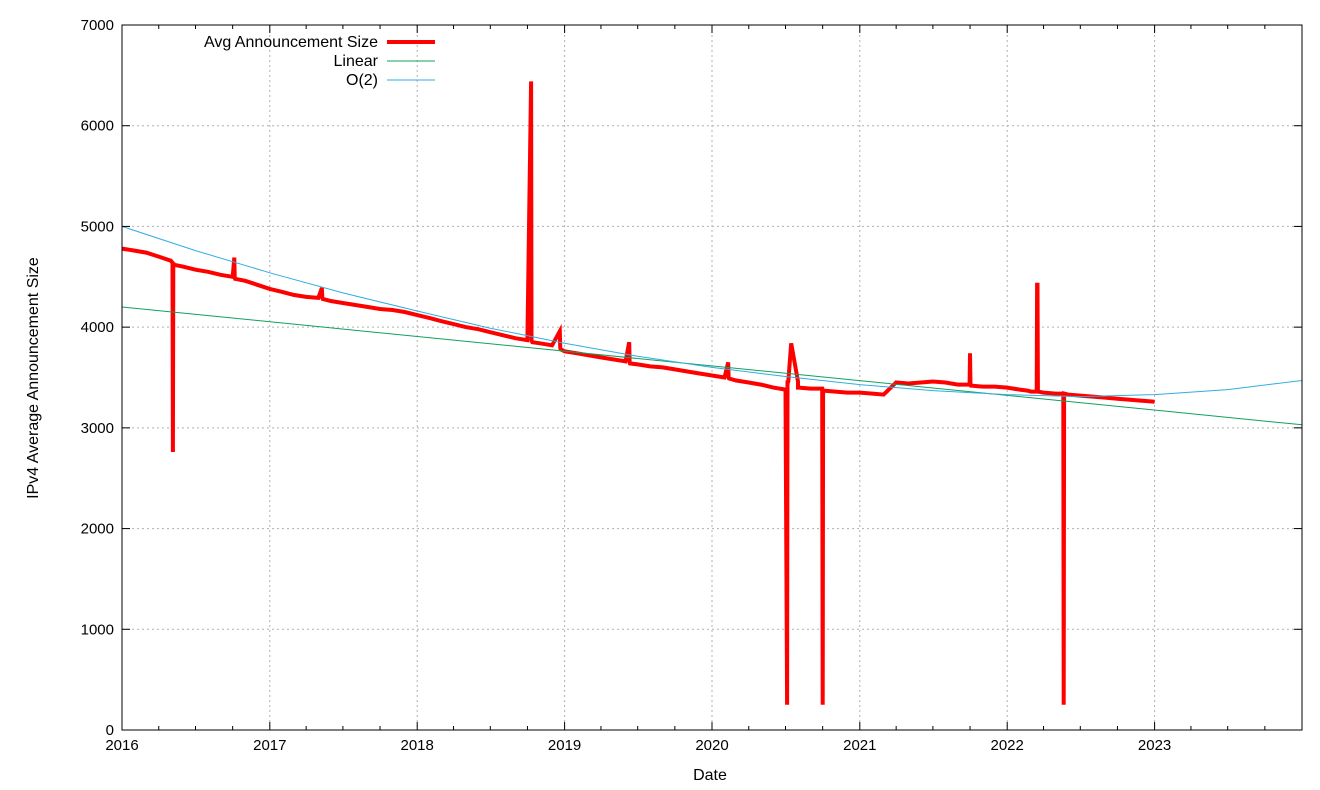 The image size is (1320, 790). Describe the element at coordinates (417, 745) in the screenshot. I see `x-tick-label: 2018` at that location.